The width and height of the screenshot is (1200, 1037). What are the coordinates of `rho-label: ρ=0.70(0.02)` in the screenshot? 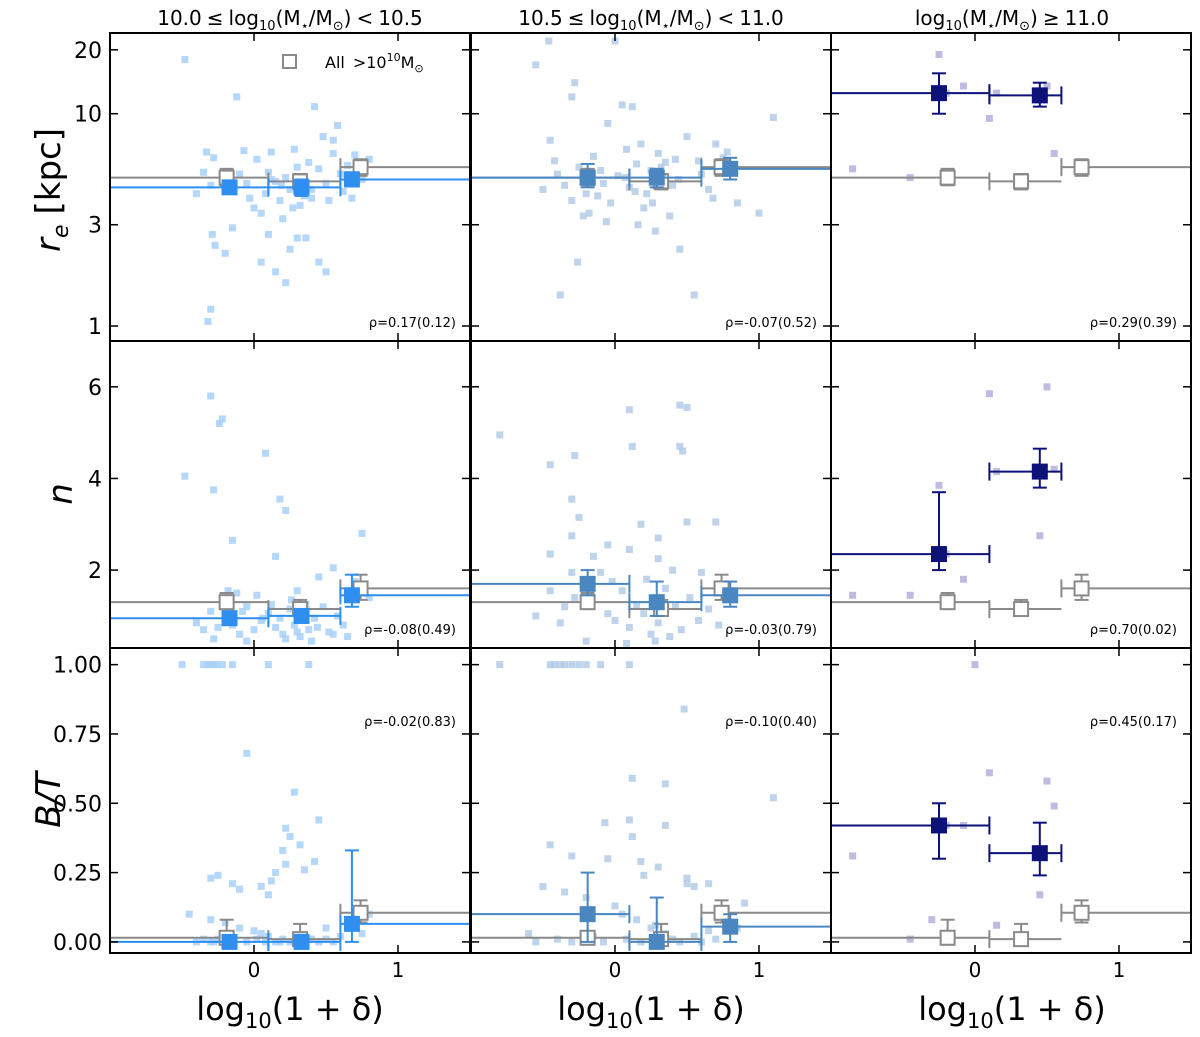 It's located at (1133, 630).